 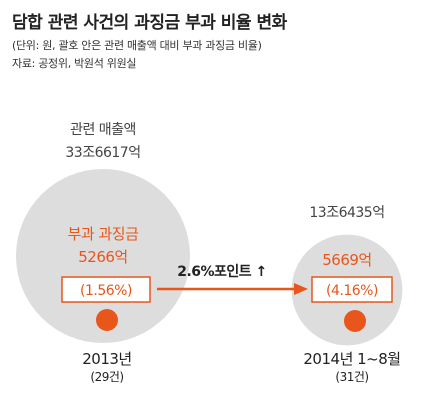 I want to click on change-arrow-head, so click(x=301, y=289).